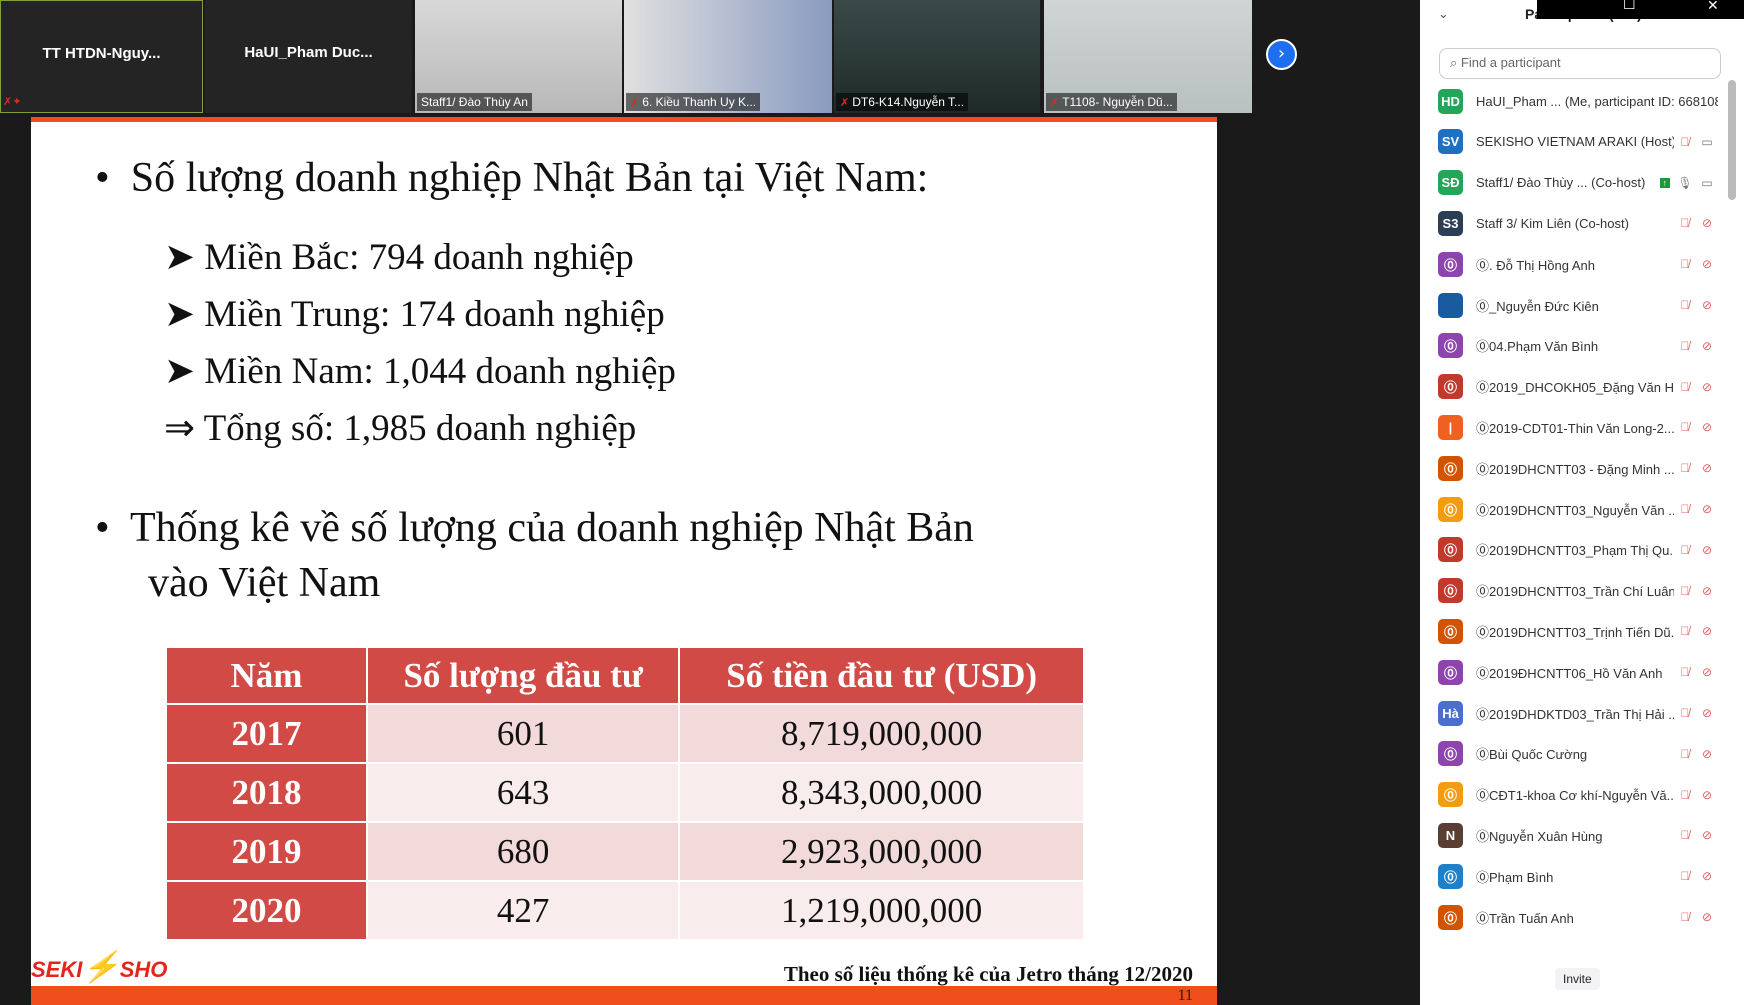  What do you see at coordinates (1578, 468) in the screenshot?
I see `participant-row: ⓪ ⓪2019DHCNTT03 - Đặng Minh ... 🎙̸ ⊘` at bounding box center [1578, 468].